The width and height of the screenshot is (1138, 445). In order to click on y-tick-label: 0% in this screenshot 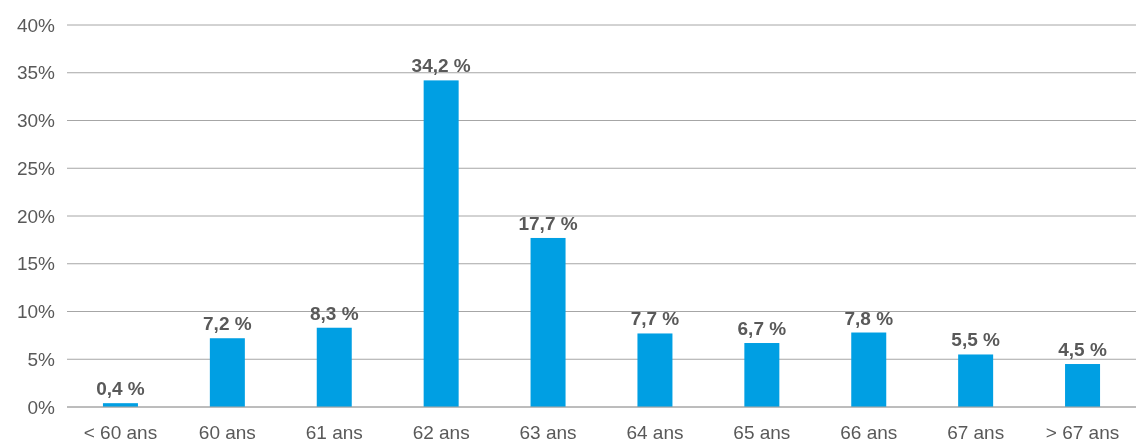, I will do `click(41, 407)`.